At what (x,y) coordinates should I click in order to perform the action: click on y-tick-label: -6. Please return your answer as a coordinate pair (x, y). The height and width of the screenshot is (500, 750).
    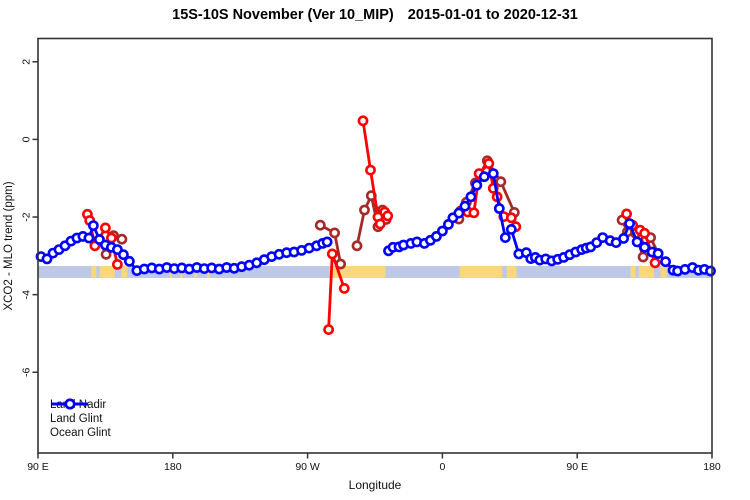
    Looking at the image, I should click on (27, 371).